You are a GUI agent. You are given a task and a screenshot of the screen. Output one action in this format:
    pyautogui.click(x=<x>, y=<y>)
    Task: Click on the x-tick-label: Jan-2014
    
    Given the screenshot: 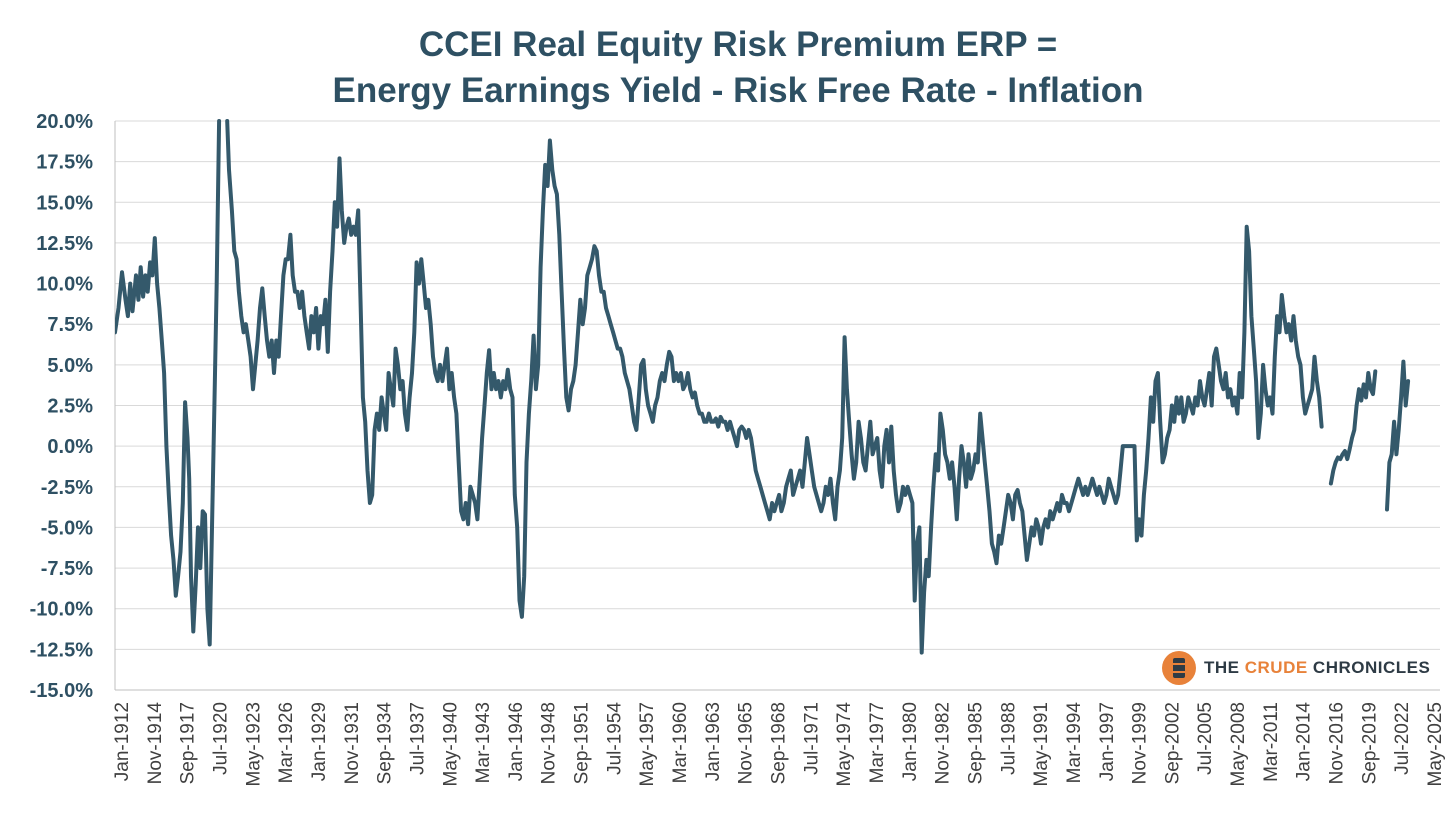 What is the action you would take?
    pyautogui.click(x=1304, y=742)
    